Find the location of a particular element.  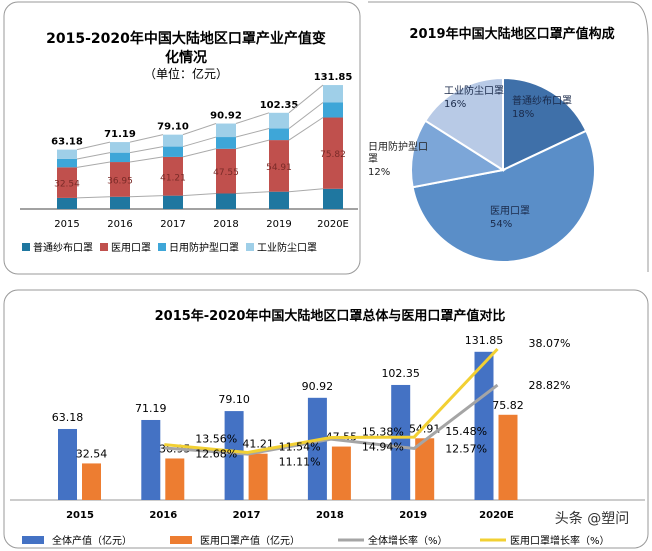

slice-name: 罩 is located at coordinates (373, 159).